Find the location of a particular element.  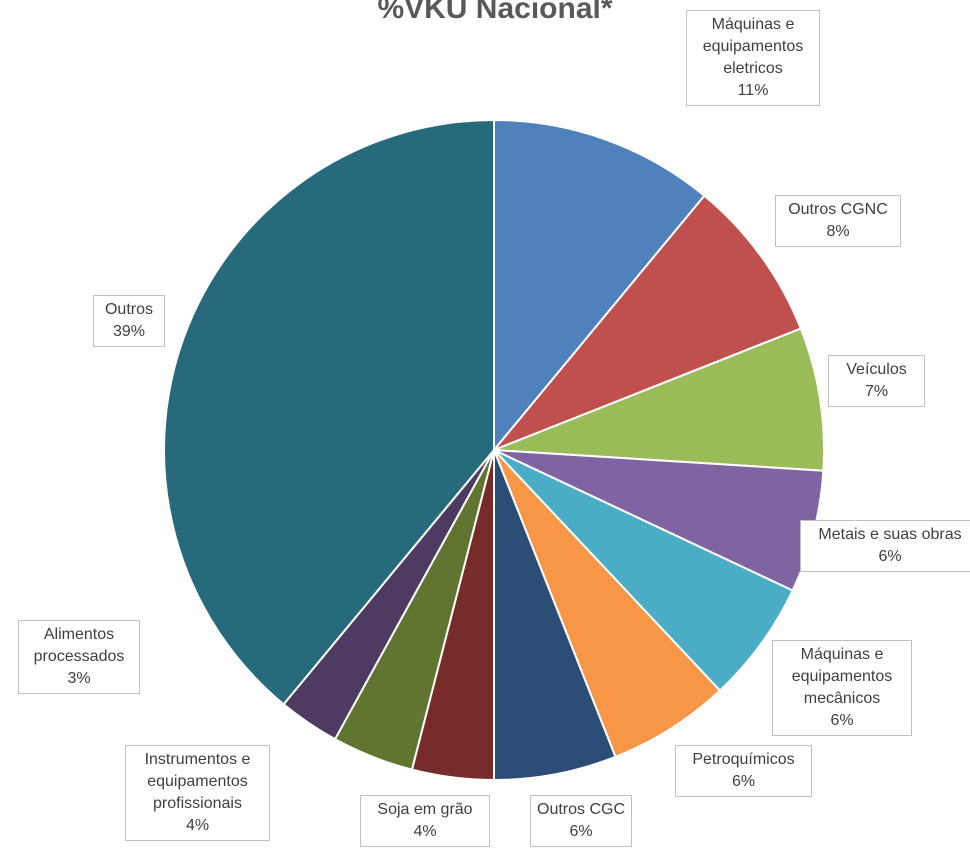

category-label: Petroquímicos is located at coordinates (743, 759).